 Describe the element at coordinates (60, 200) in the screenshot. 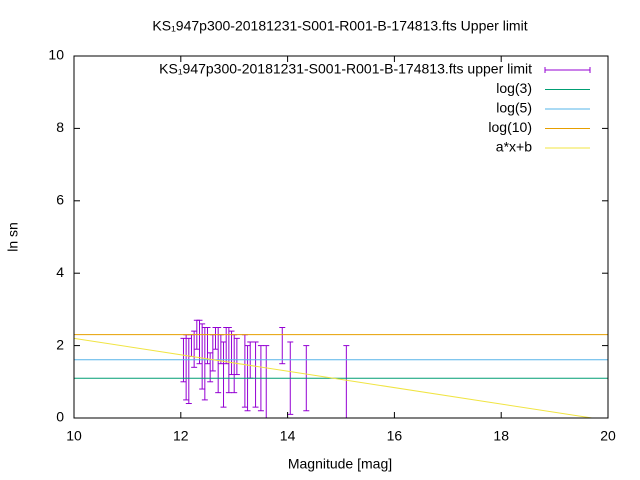

I see `y-tick-label: 6` at that location.